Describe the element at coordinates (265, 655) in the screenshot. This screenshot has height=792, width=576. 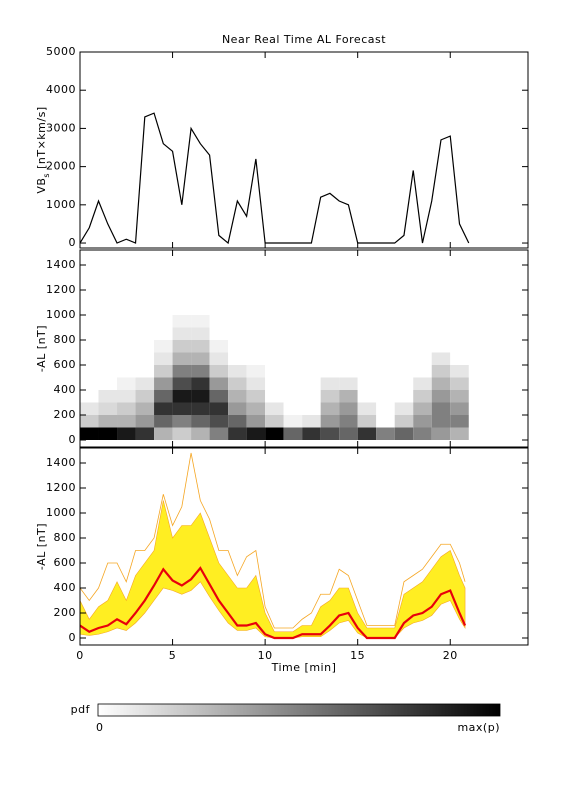
I see `x-tick-label: 10` at that location.